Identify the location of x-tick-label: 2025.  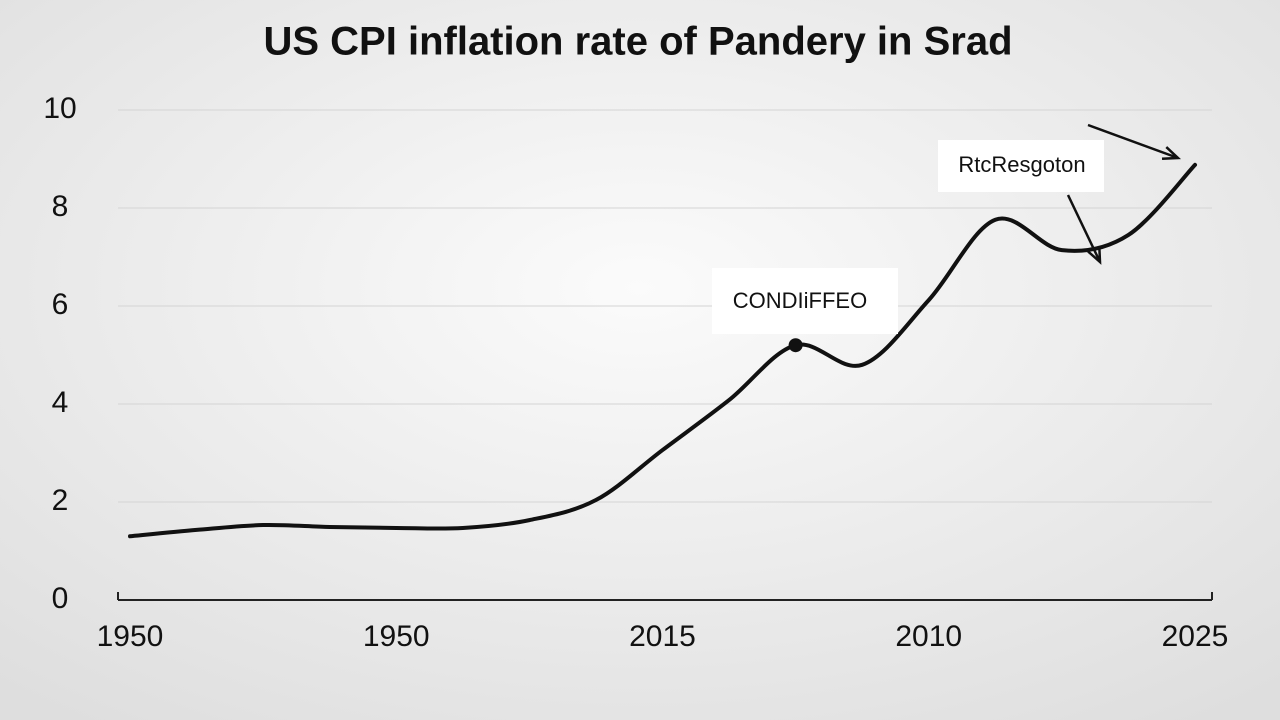
(1195, 636).